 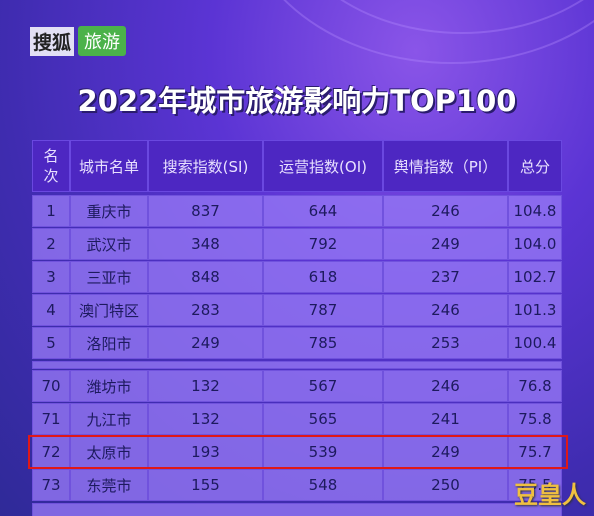 I want to click on table-cell: 洛阳市, so click(x=109, y=343).